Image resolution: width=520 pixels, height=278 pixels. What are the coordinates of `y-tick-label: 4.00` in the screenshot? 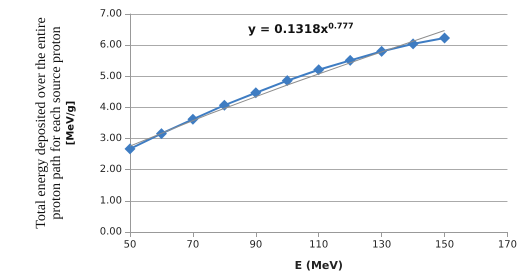 It's located at (111, 107).